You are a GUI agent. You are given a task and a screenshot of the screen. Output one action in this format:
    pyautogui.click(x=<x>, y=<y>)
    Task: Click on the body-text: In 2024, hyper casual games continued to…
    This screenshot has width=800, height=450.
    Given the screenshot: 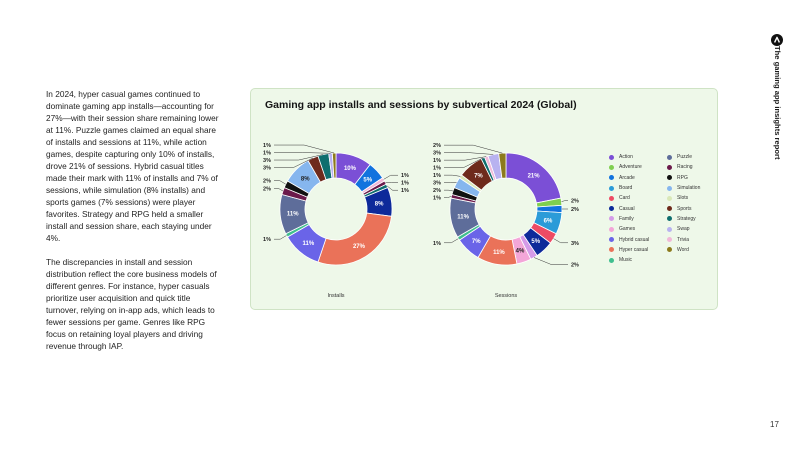 What is the action you would take?
    pyautogui.click(x=135, y=226)
    